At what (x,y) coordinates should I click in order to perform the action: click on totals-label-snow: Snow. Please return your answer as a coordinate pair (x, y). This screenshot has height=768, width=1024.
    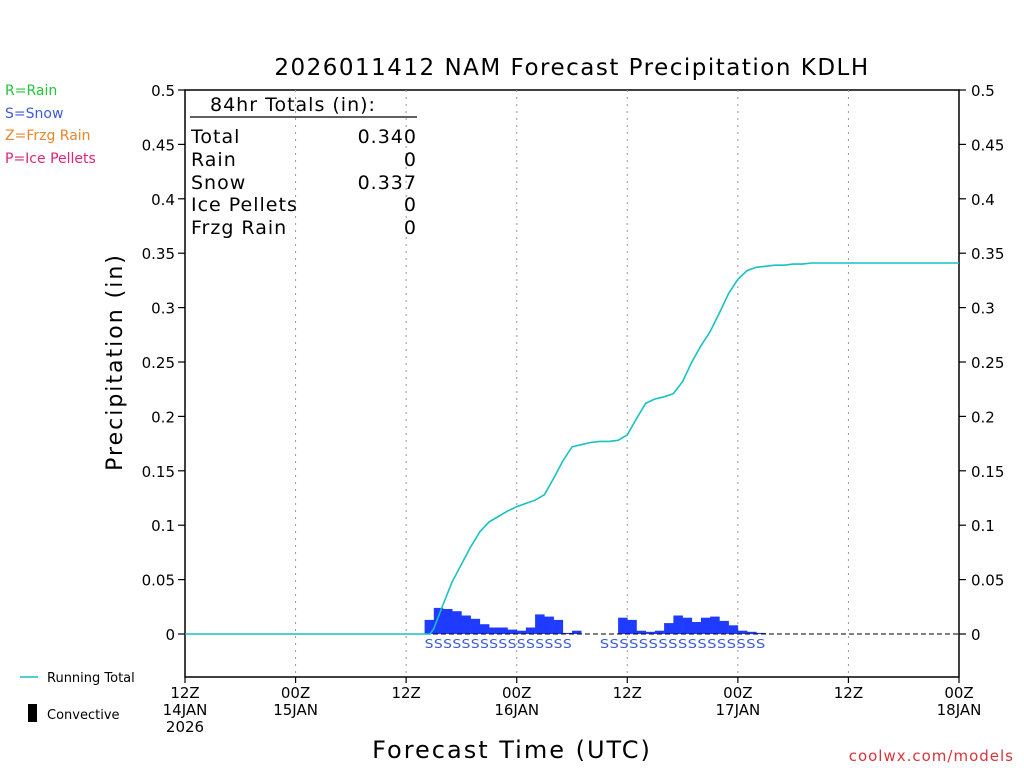
    Looking at the image, I should click on (218, 183).